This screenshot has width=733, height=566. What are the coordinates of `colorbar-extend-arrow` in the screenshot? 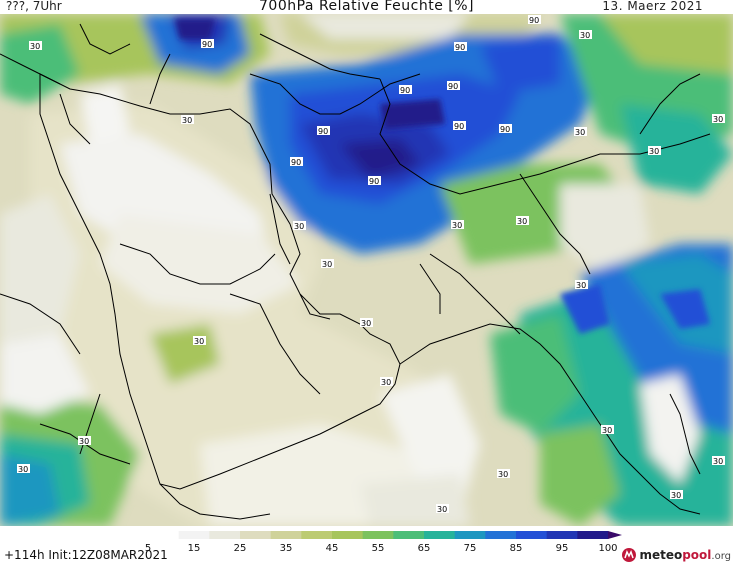 It's located at (615, 535).